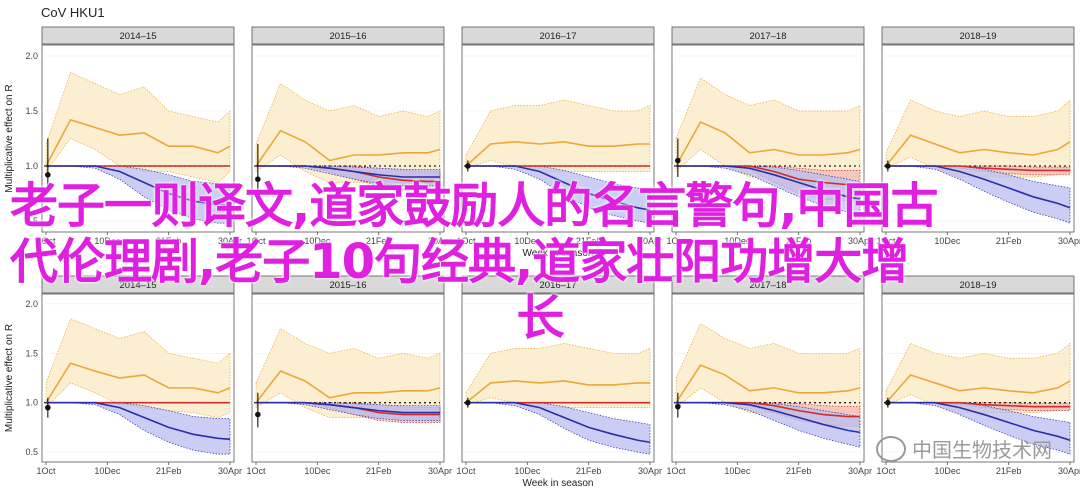  I want to click on panel-season-label: 2015–16, so click(348, 36).